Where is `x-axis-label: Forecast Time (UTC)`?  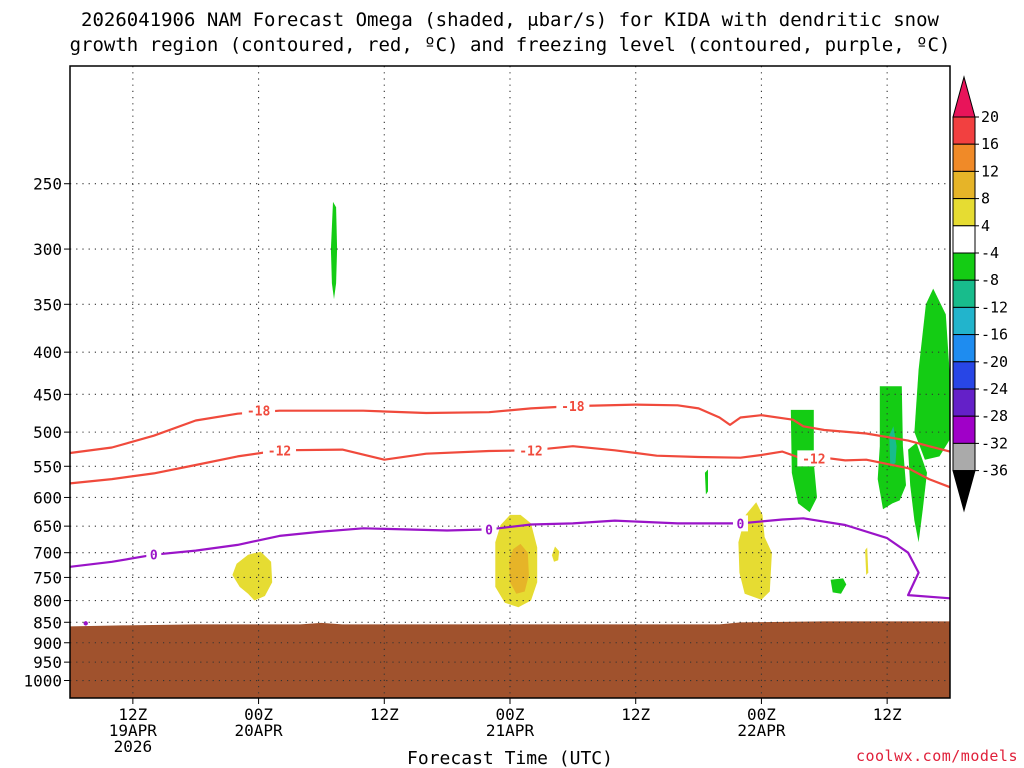
x-axis-label: Forecast Time (UTC) is located at coordinates (510, 758).